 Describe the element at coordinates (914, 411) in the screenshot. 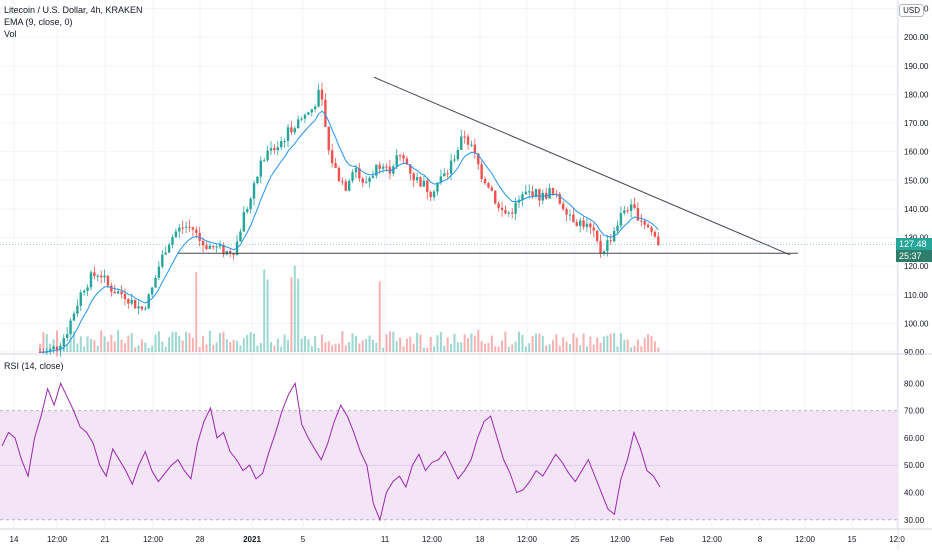

I see `rsi-axis-label: 70.00` at that location.